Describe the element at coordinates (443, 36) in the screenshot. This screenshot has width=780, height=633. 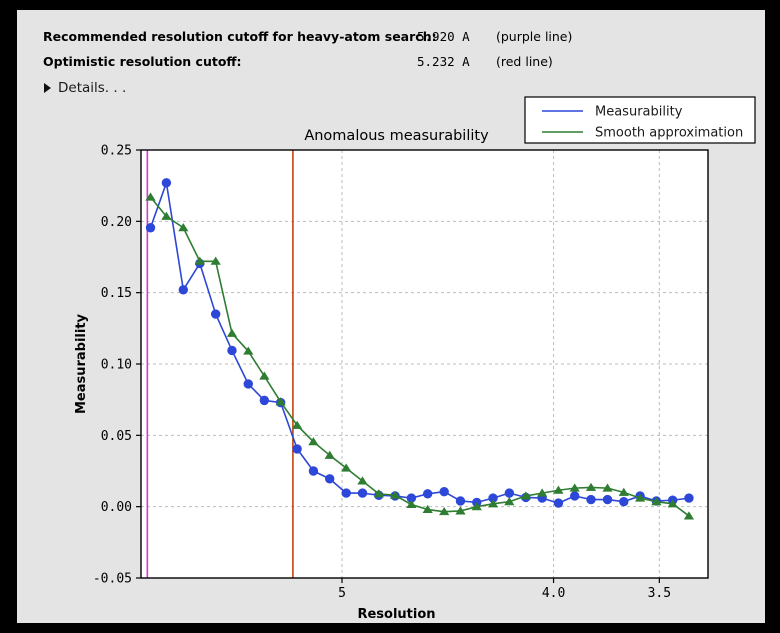
I see `recommended-cutoff-value: 5.920 A` at that location.